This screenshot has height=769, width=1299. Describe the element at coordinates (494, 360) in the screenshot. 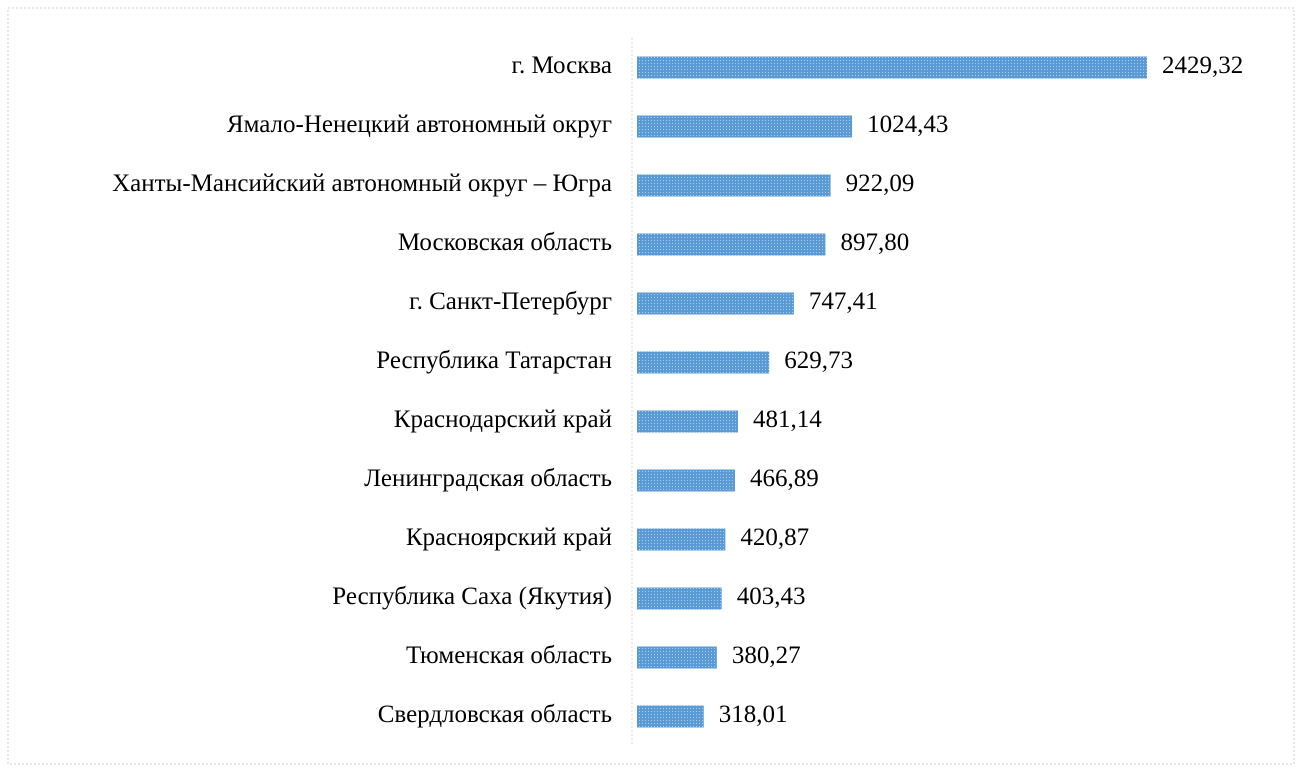

I see `category-label: Республика Татарстан` at that location.